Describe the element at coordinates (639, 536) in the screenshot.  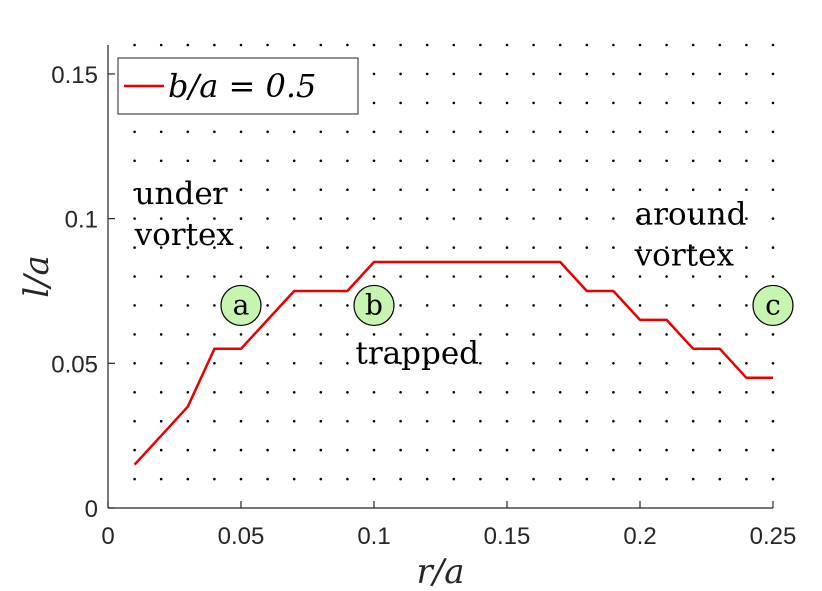
I see `x-tick-label: 0.2` at that location.